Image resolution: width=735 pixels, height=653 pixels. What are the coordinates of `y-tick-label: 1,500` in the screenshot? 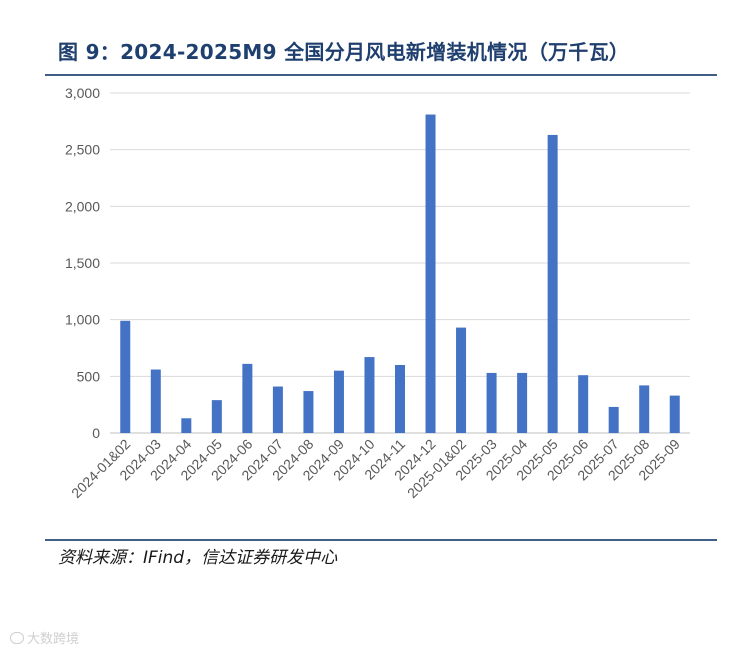 It's located at (82, 263).